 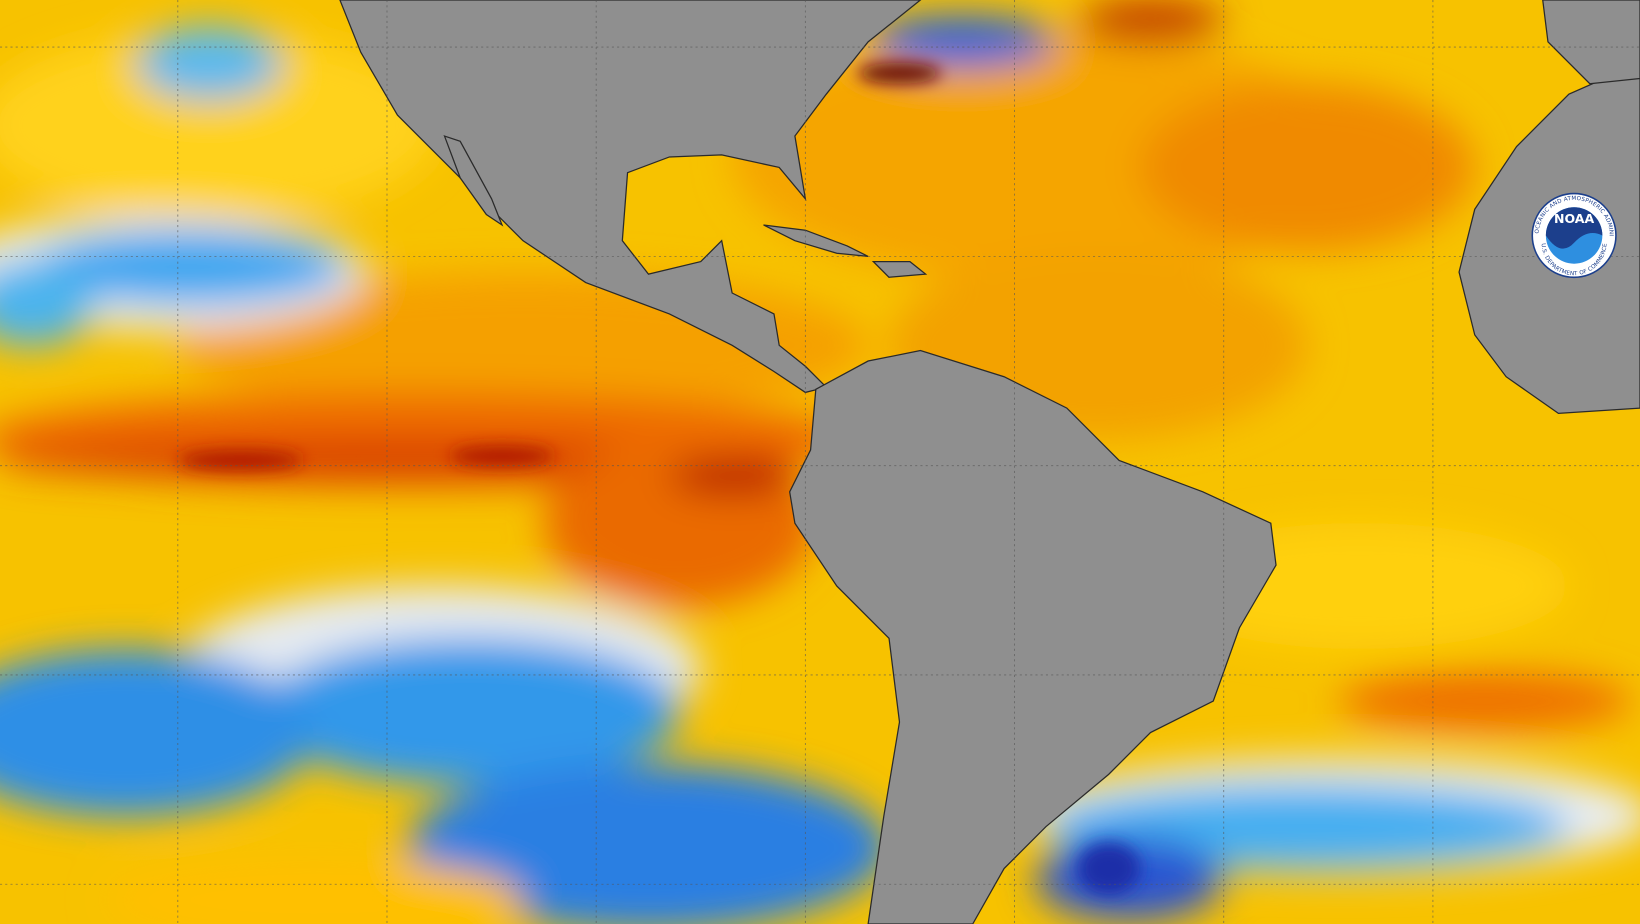 What do you see at coordinates (473, 181) in the screenshot?
I see `baja` at bounding box center [473, 181].